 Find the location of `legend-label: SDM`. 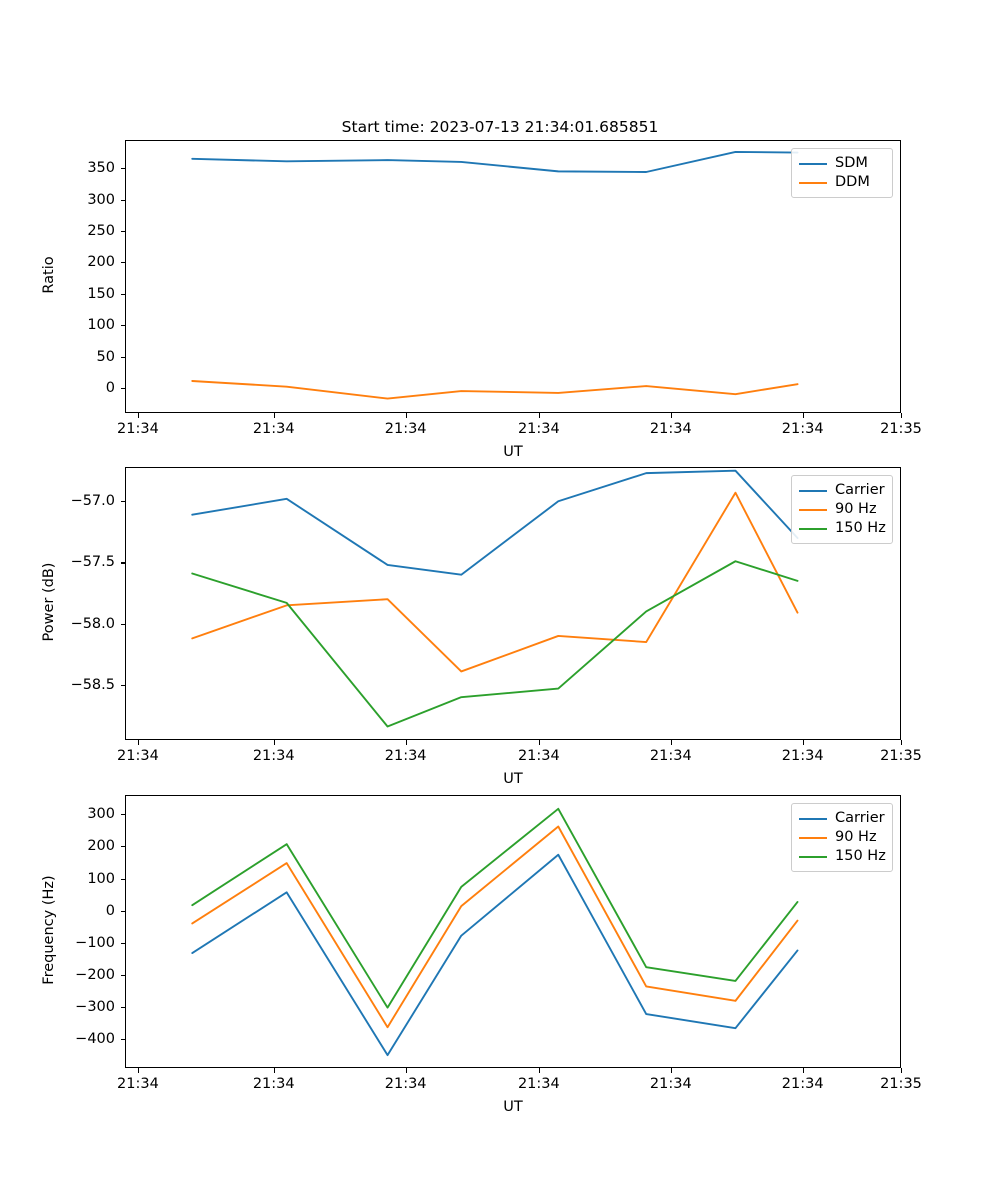

legend-label: SDM is located at coordinates (851, 163).